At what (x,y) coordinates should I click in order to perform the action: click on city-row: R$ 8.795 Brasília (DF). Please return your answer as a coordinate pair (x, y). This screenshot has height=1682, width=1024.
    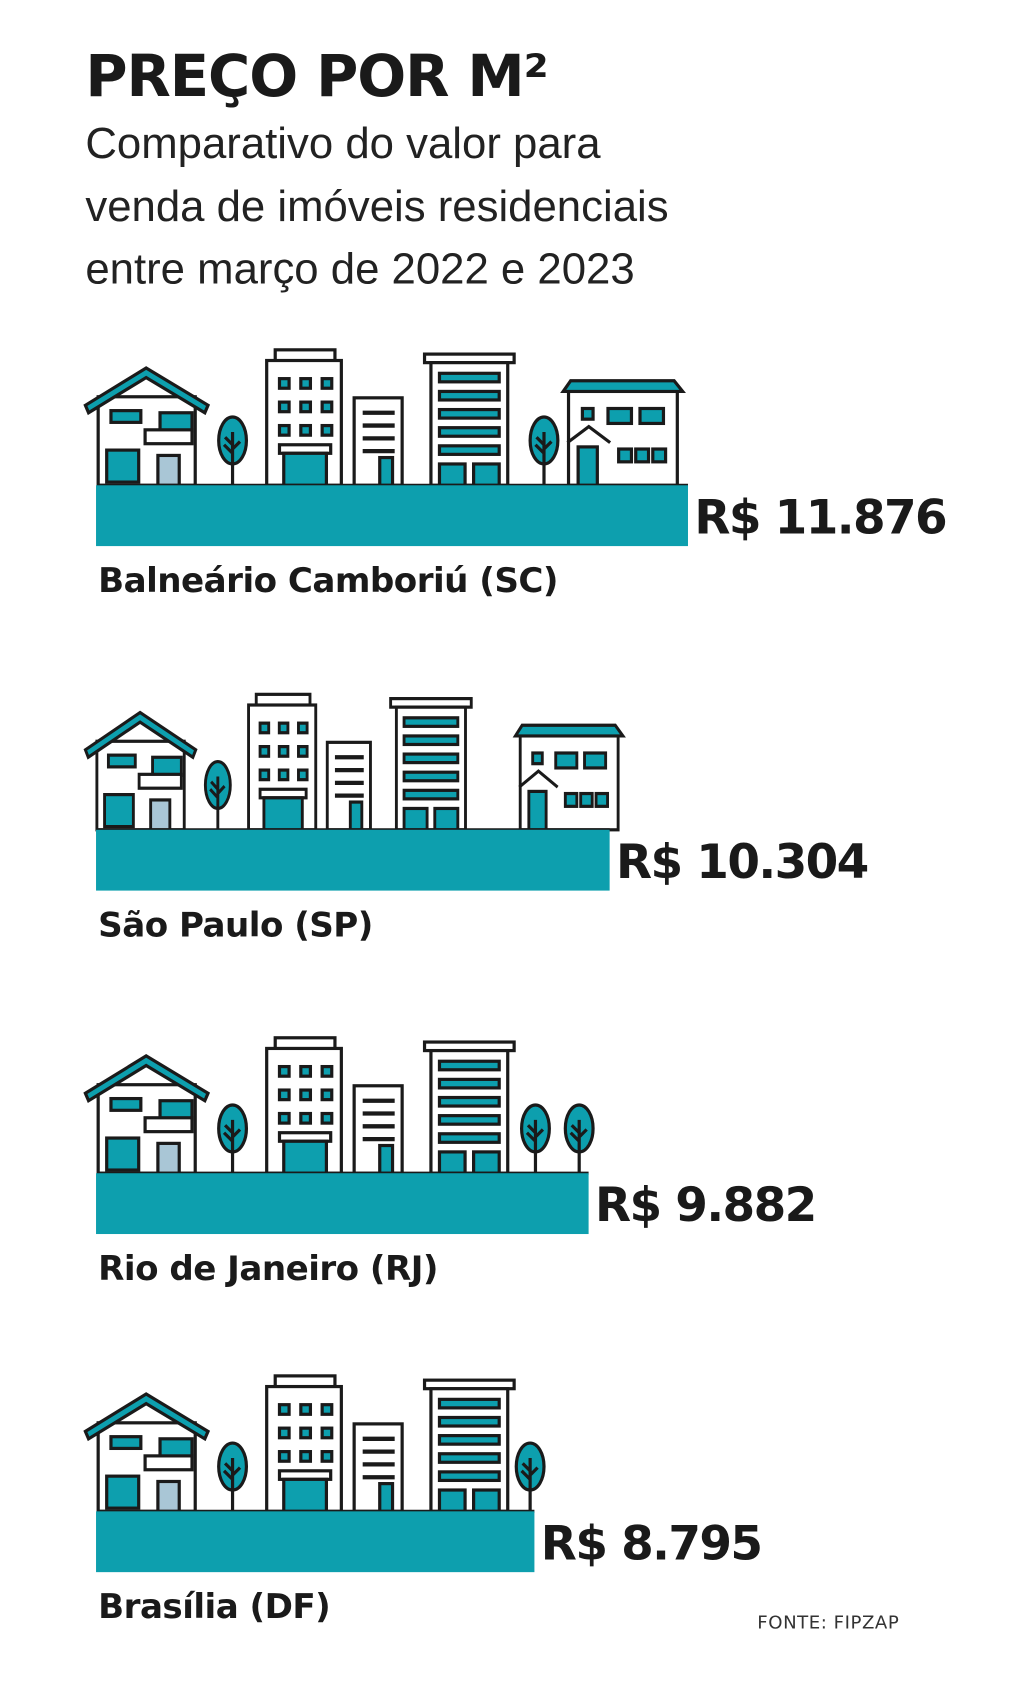
    Looking at the image, I should click on (423, 1500).